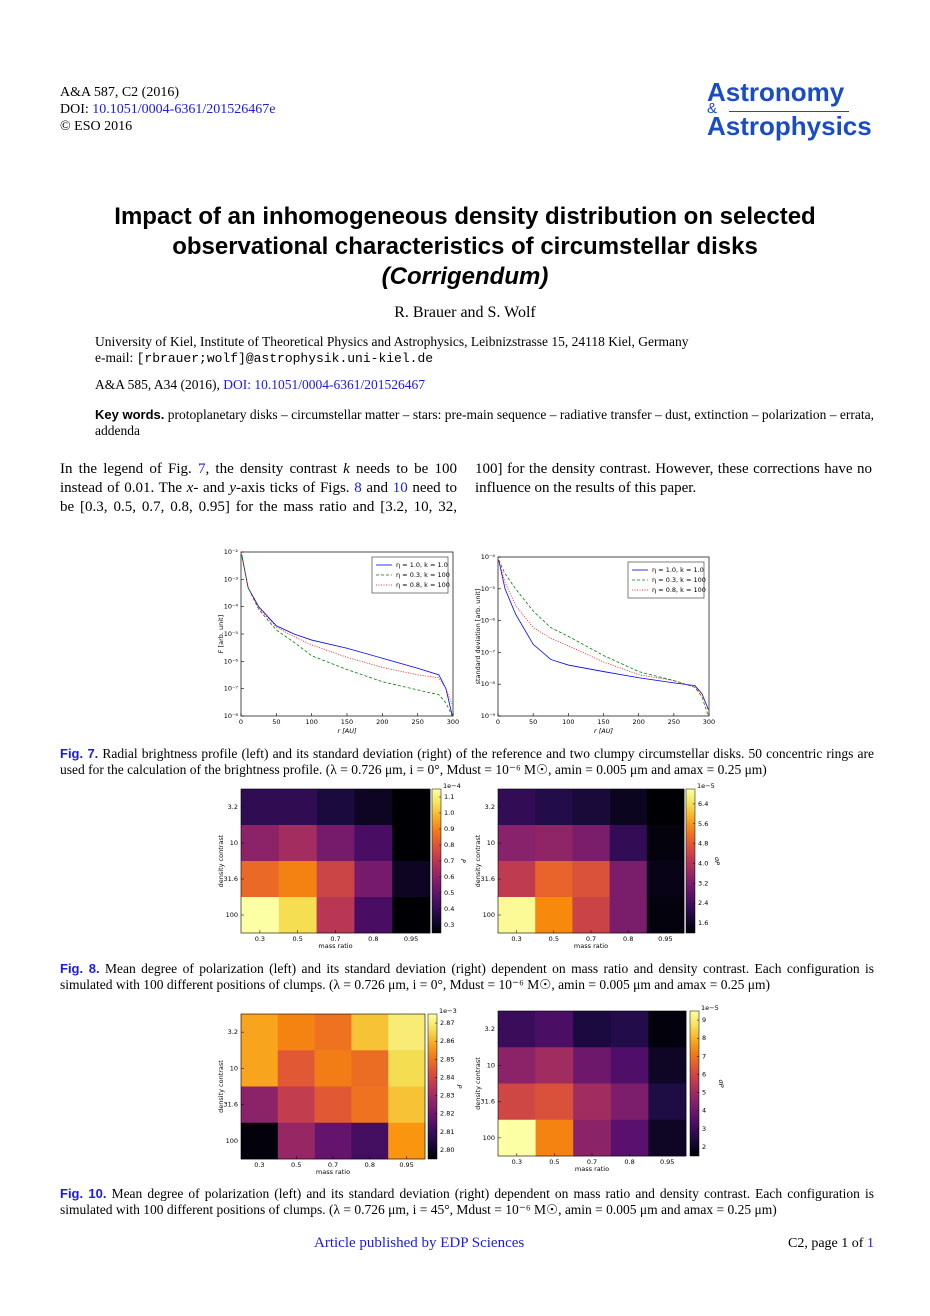 Image resolution: width=930 pixels, height=1316 pixels. What do you see at coordinates (703, 863) in the screenshot?
I see `colorbar-tick-label: 4.0` at bounding box center [703, 863].